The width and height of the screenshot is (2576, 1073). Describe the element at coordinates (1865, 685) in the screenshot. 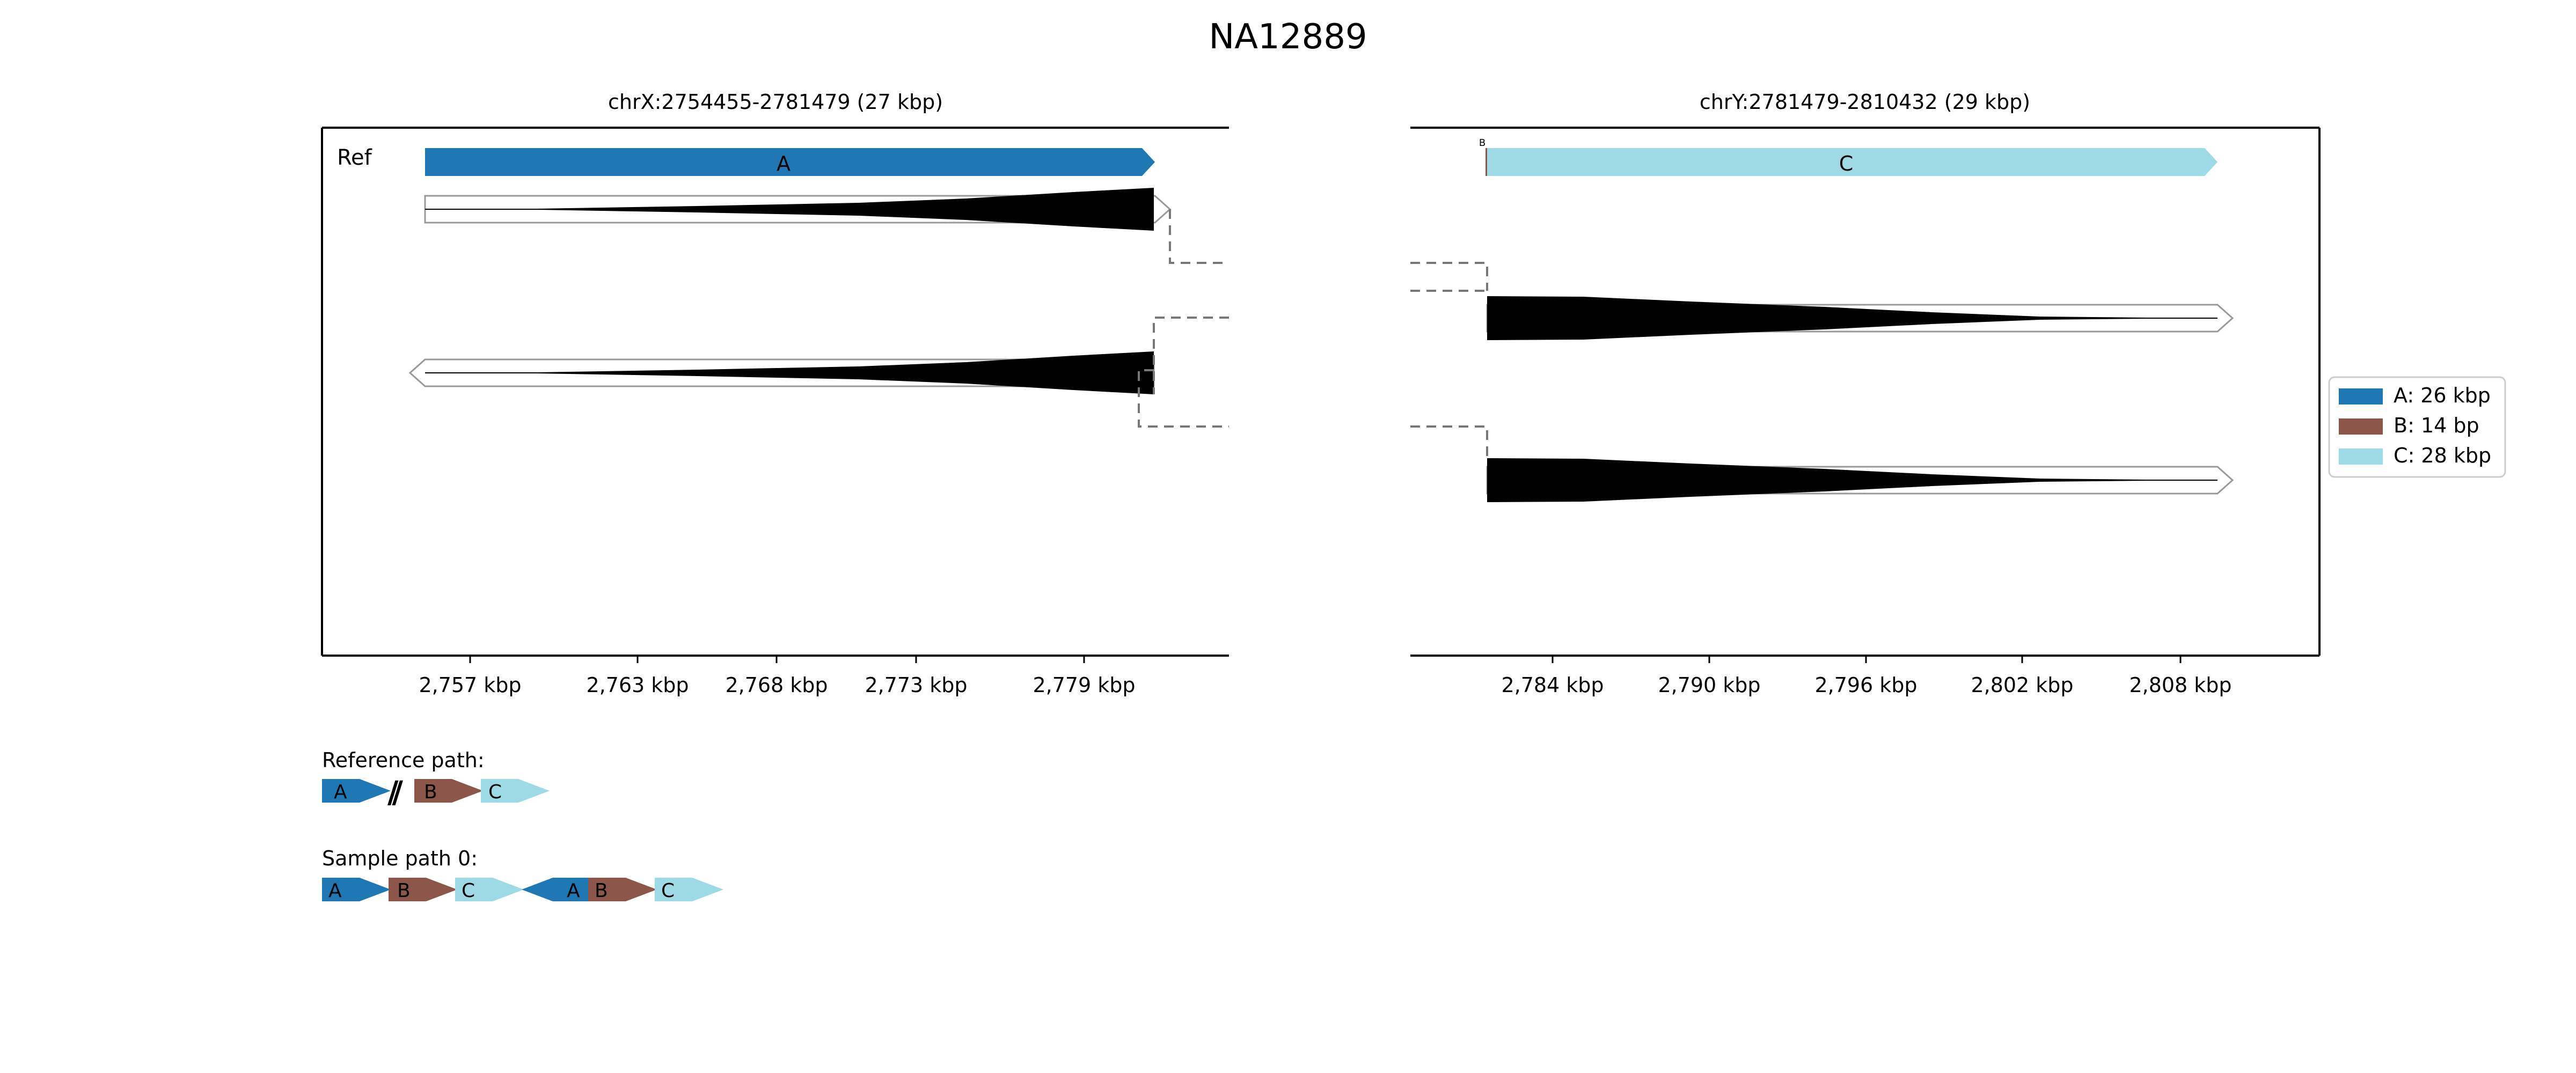

I see `tick-label: 2,796 kbp` at that location.